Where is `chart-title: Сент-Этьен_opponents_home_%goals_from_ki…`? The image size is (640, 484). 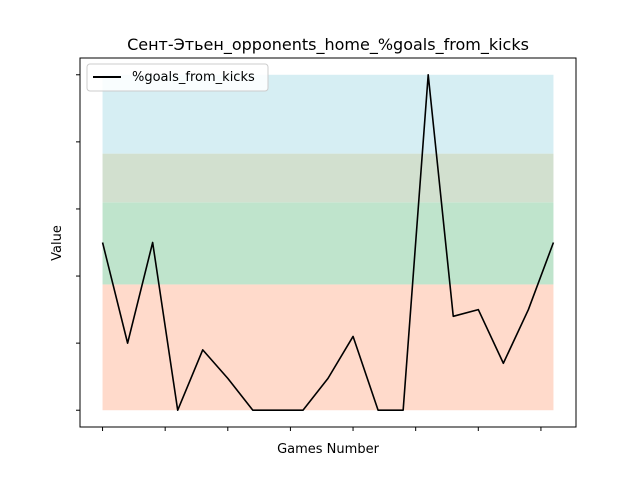
chart-title: Сент-Этьен_opponents_home_%goals_from_ki… is located at coordinates (328, 45).